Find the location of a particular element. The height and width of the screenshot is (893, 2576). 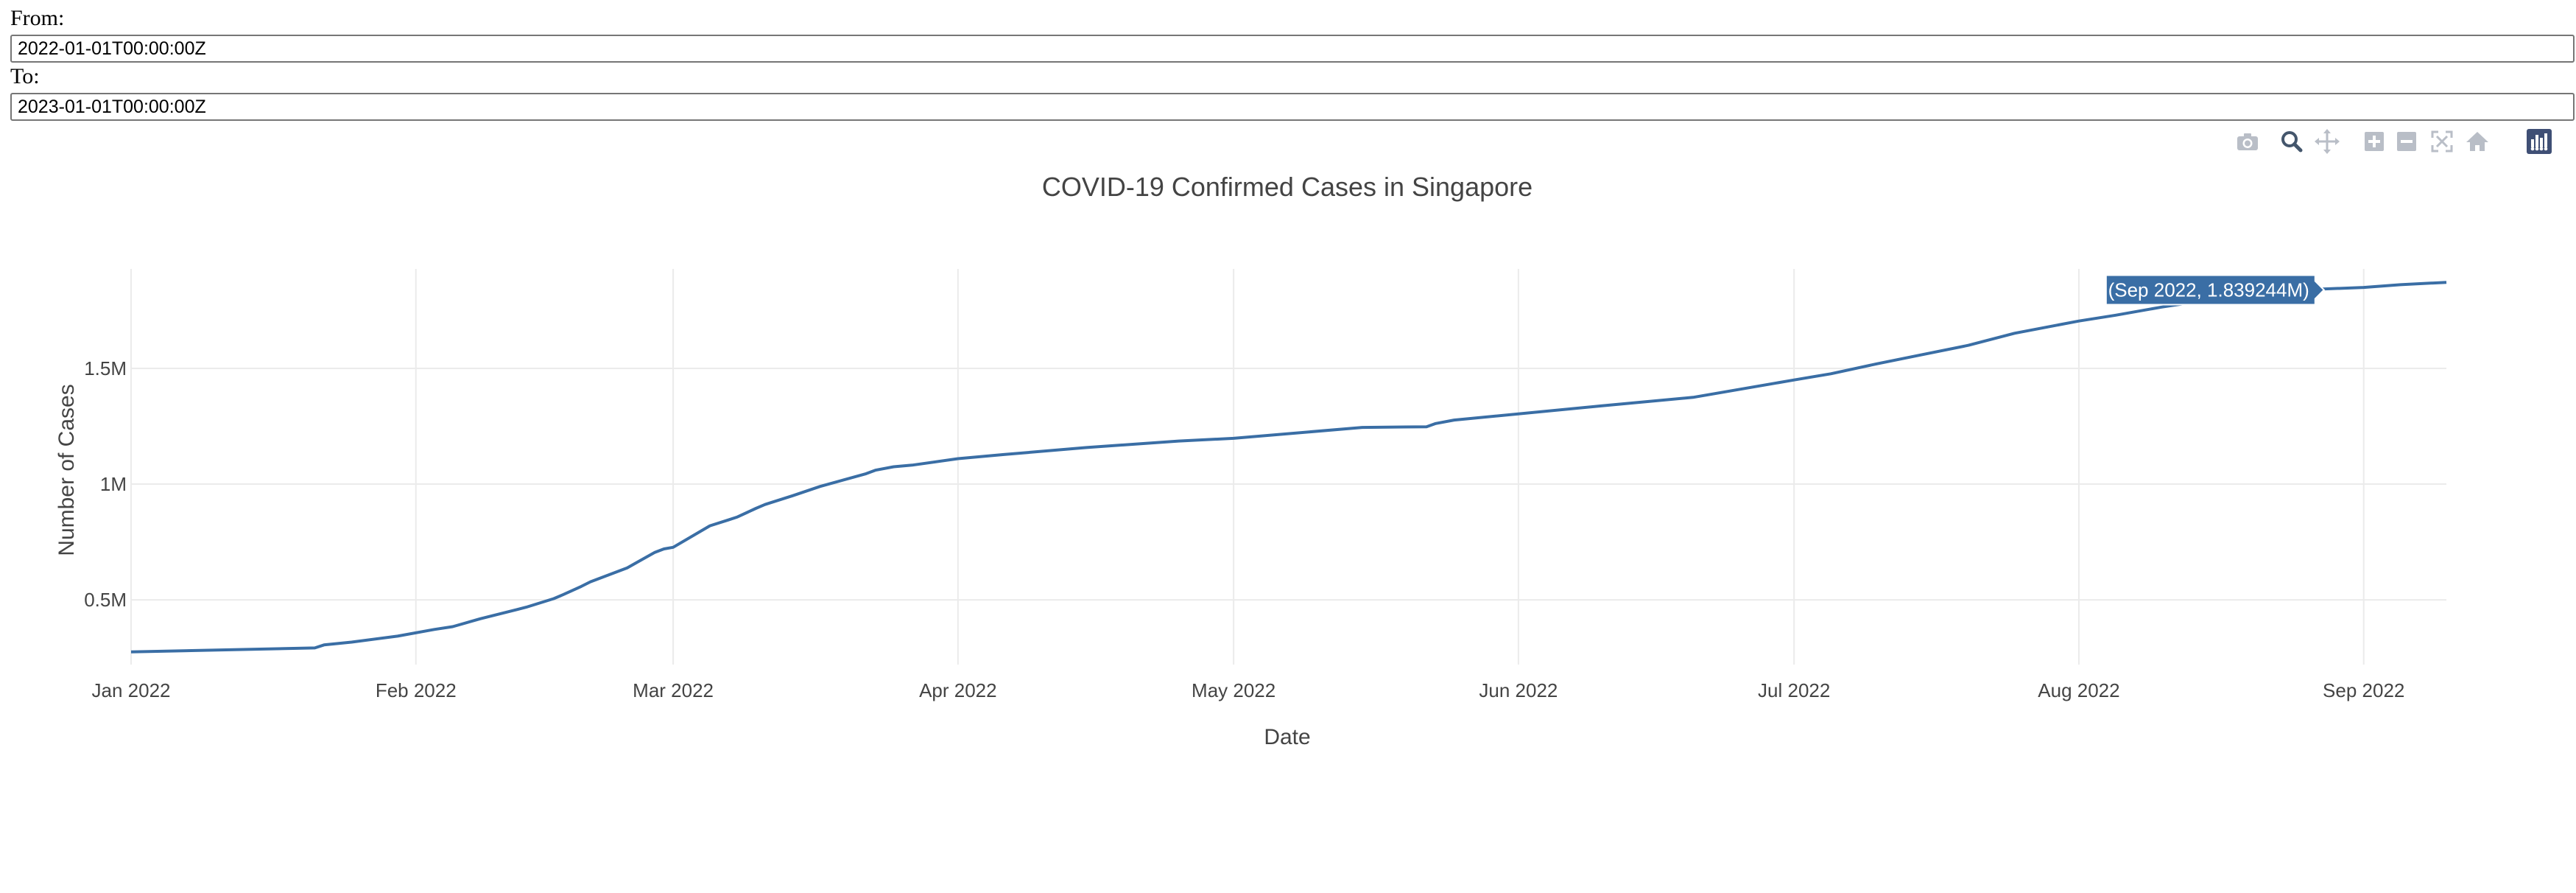

hover-box is located at coordinates (2215, 290).